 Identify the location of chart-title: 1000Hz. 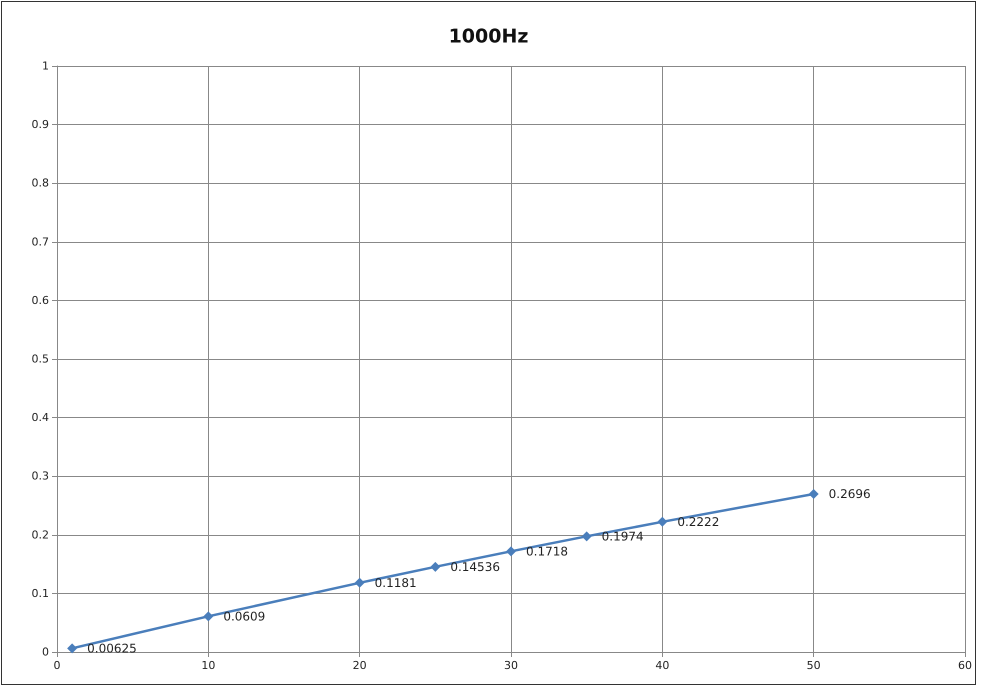
(488, 37).